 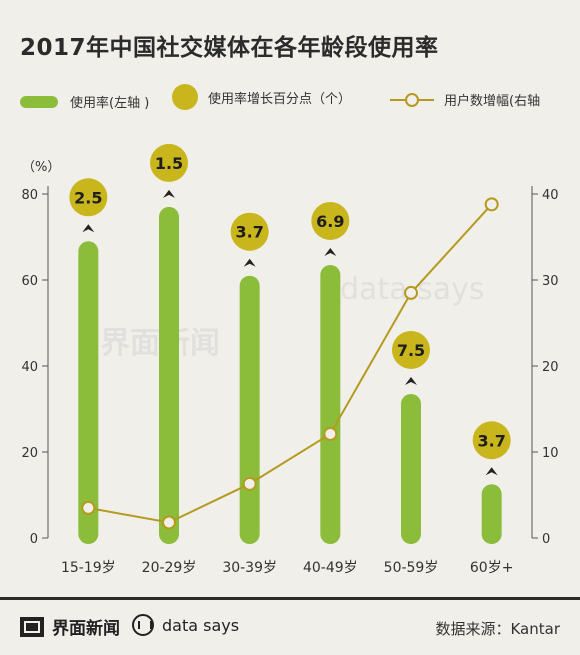 What do you see at coordinates (41, 167) in the screenshot?
I see `y-axis-unit: （%）` at bounding box center [41, 167].